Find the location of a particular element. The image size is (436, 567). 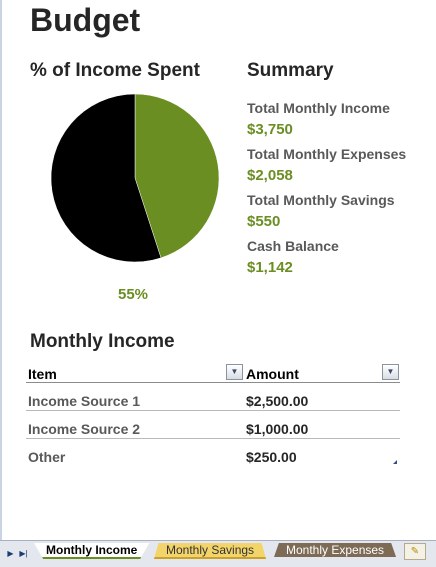

summary-value: $3,750 is located at coordinates (270, 129).